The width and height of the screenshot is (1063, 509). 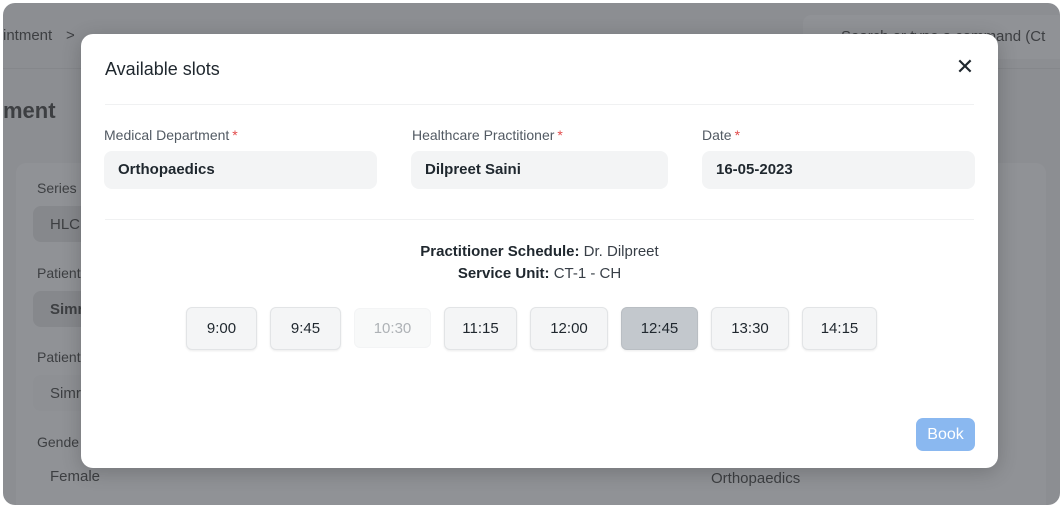 I want to click on service-unit: Service Unit: CT-1 - CH, so click(x=539, y=273).